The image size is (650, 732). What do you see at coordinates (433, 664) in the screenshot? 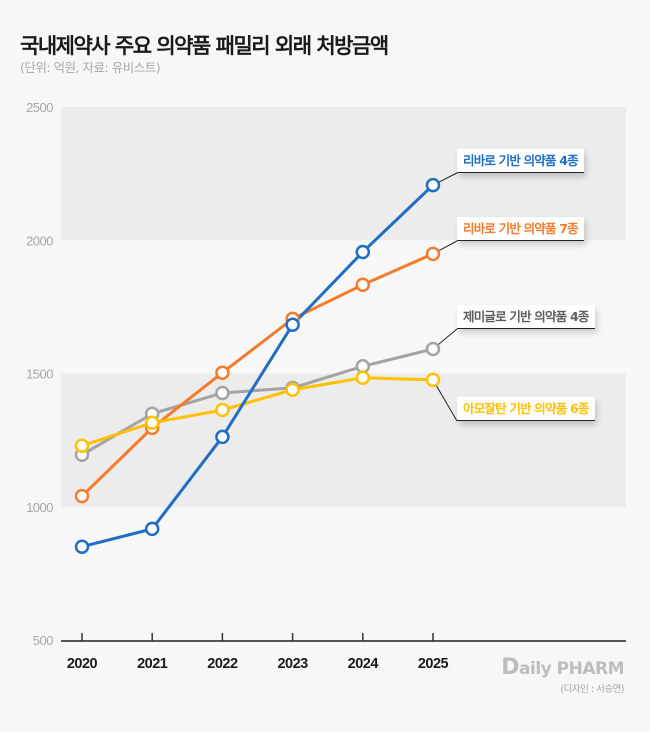
I see `x-tick-label: 2025` at bounding box center [433, 664].